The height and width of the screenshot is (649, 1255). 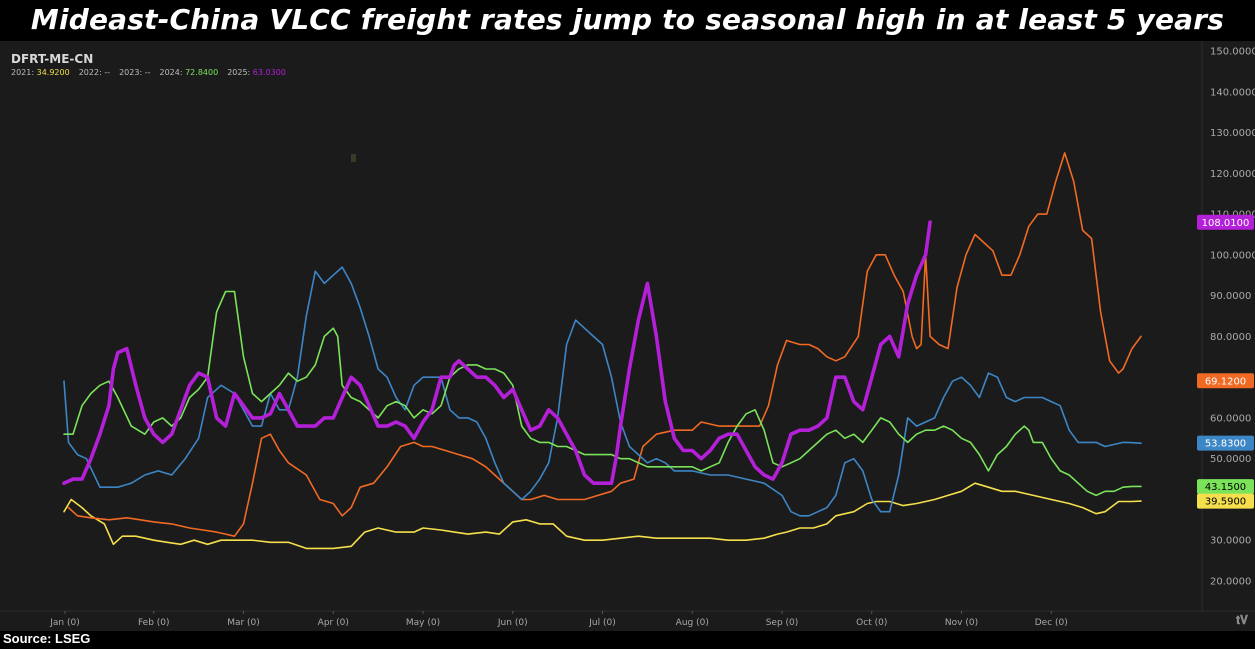 I want to click on source-note: Source: LSEG, so click(x=47, y=638).